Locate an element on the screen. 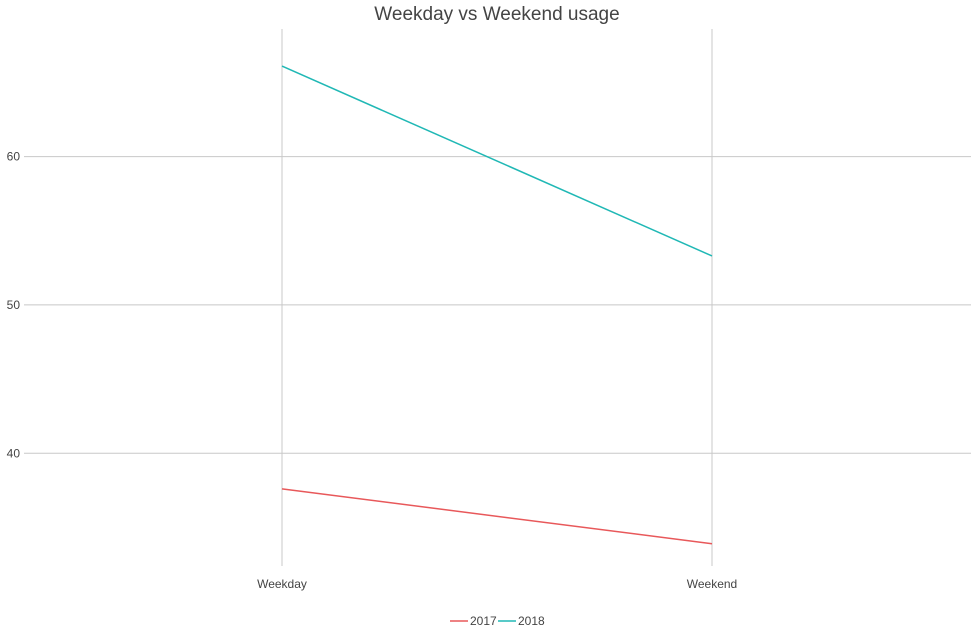  series-line-2017 is located at coordinates (497, 516).